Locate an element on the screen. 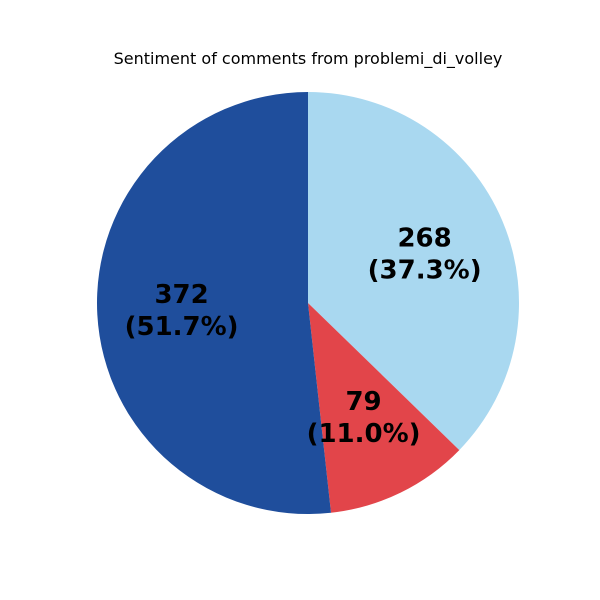 This screenshot has width=600, height=600. slice-percent-label: (11.0%) is located at coordinates (364, 434).